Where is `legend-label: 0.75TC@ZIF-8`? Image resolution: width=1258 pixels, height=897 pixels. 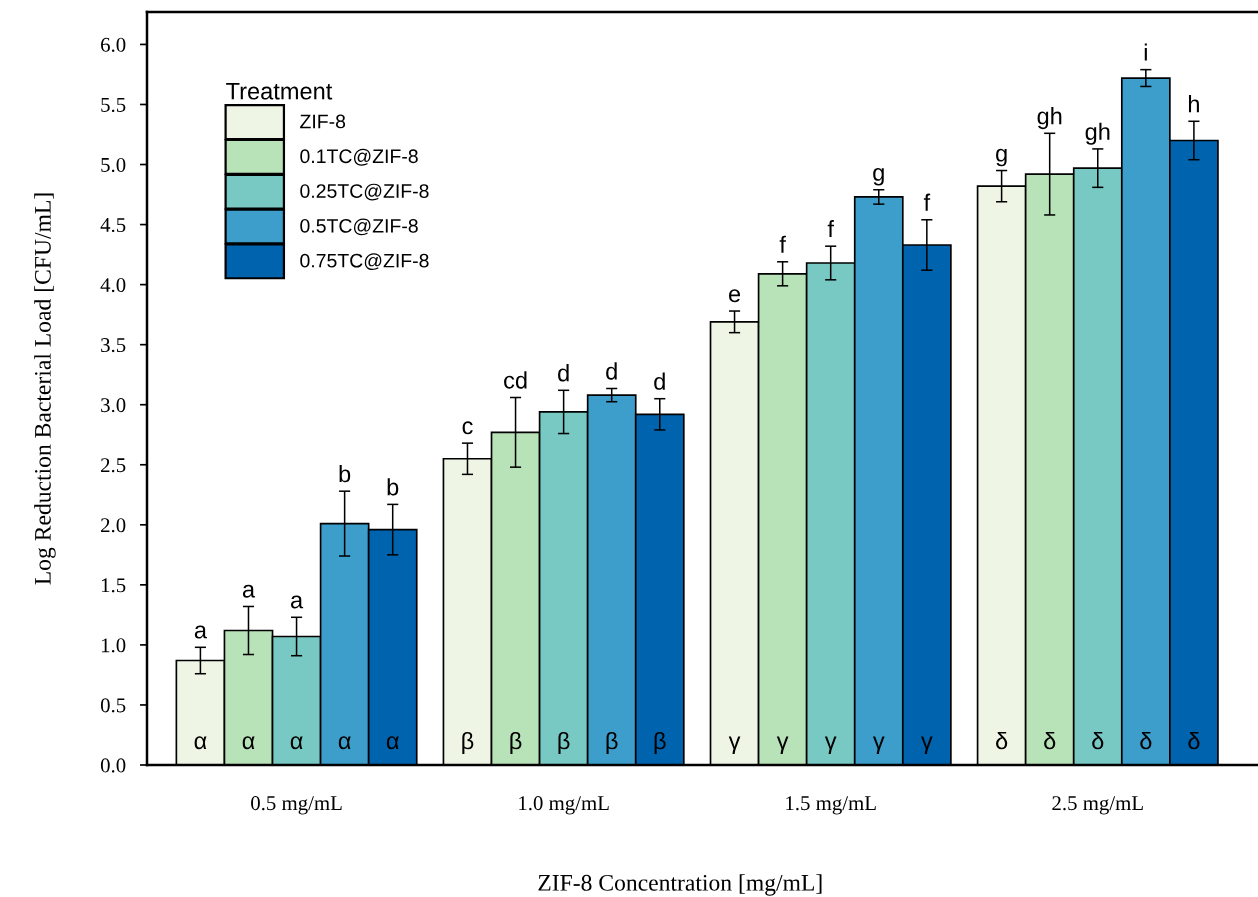
legend-label: 0.75TC@ZIF-8 is located at coordinates (364, 262).